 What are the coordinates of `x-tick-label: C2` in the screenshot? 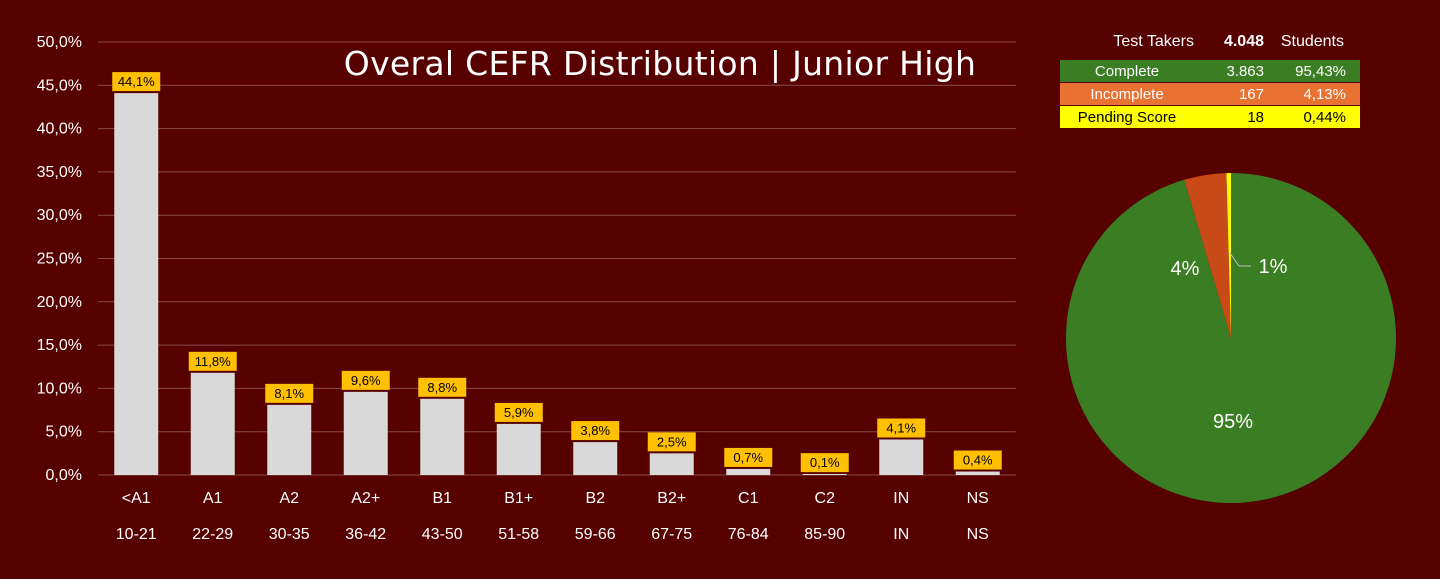 It's located at (825, 498).